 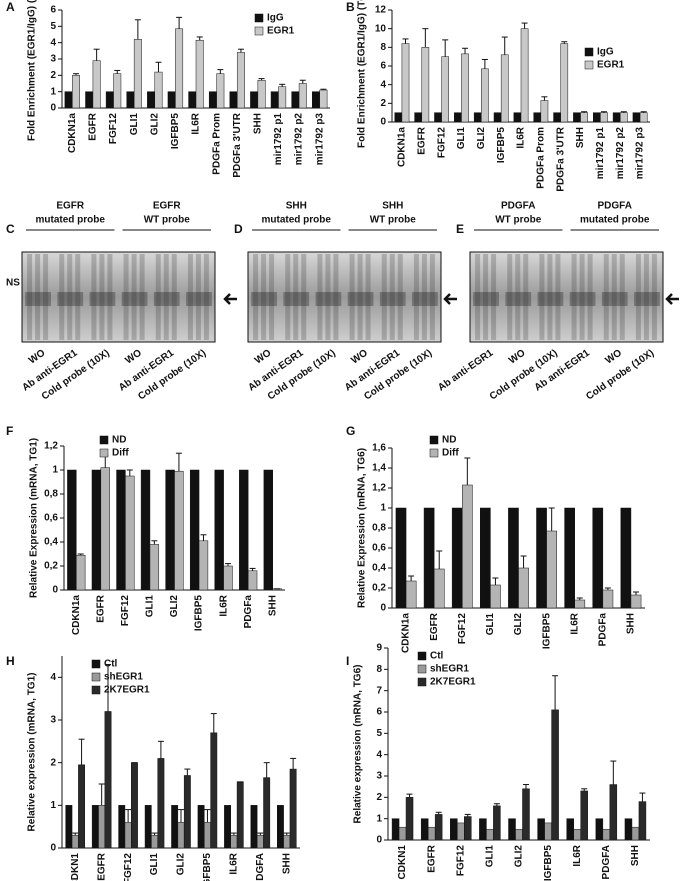 I want to click on x-tick-label: IGFBP5, so click(x=548, y=863).